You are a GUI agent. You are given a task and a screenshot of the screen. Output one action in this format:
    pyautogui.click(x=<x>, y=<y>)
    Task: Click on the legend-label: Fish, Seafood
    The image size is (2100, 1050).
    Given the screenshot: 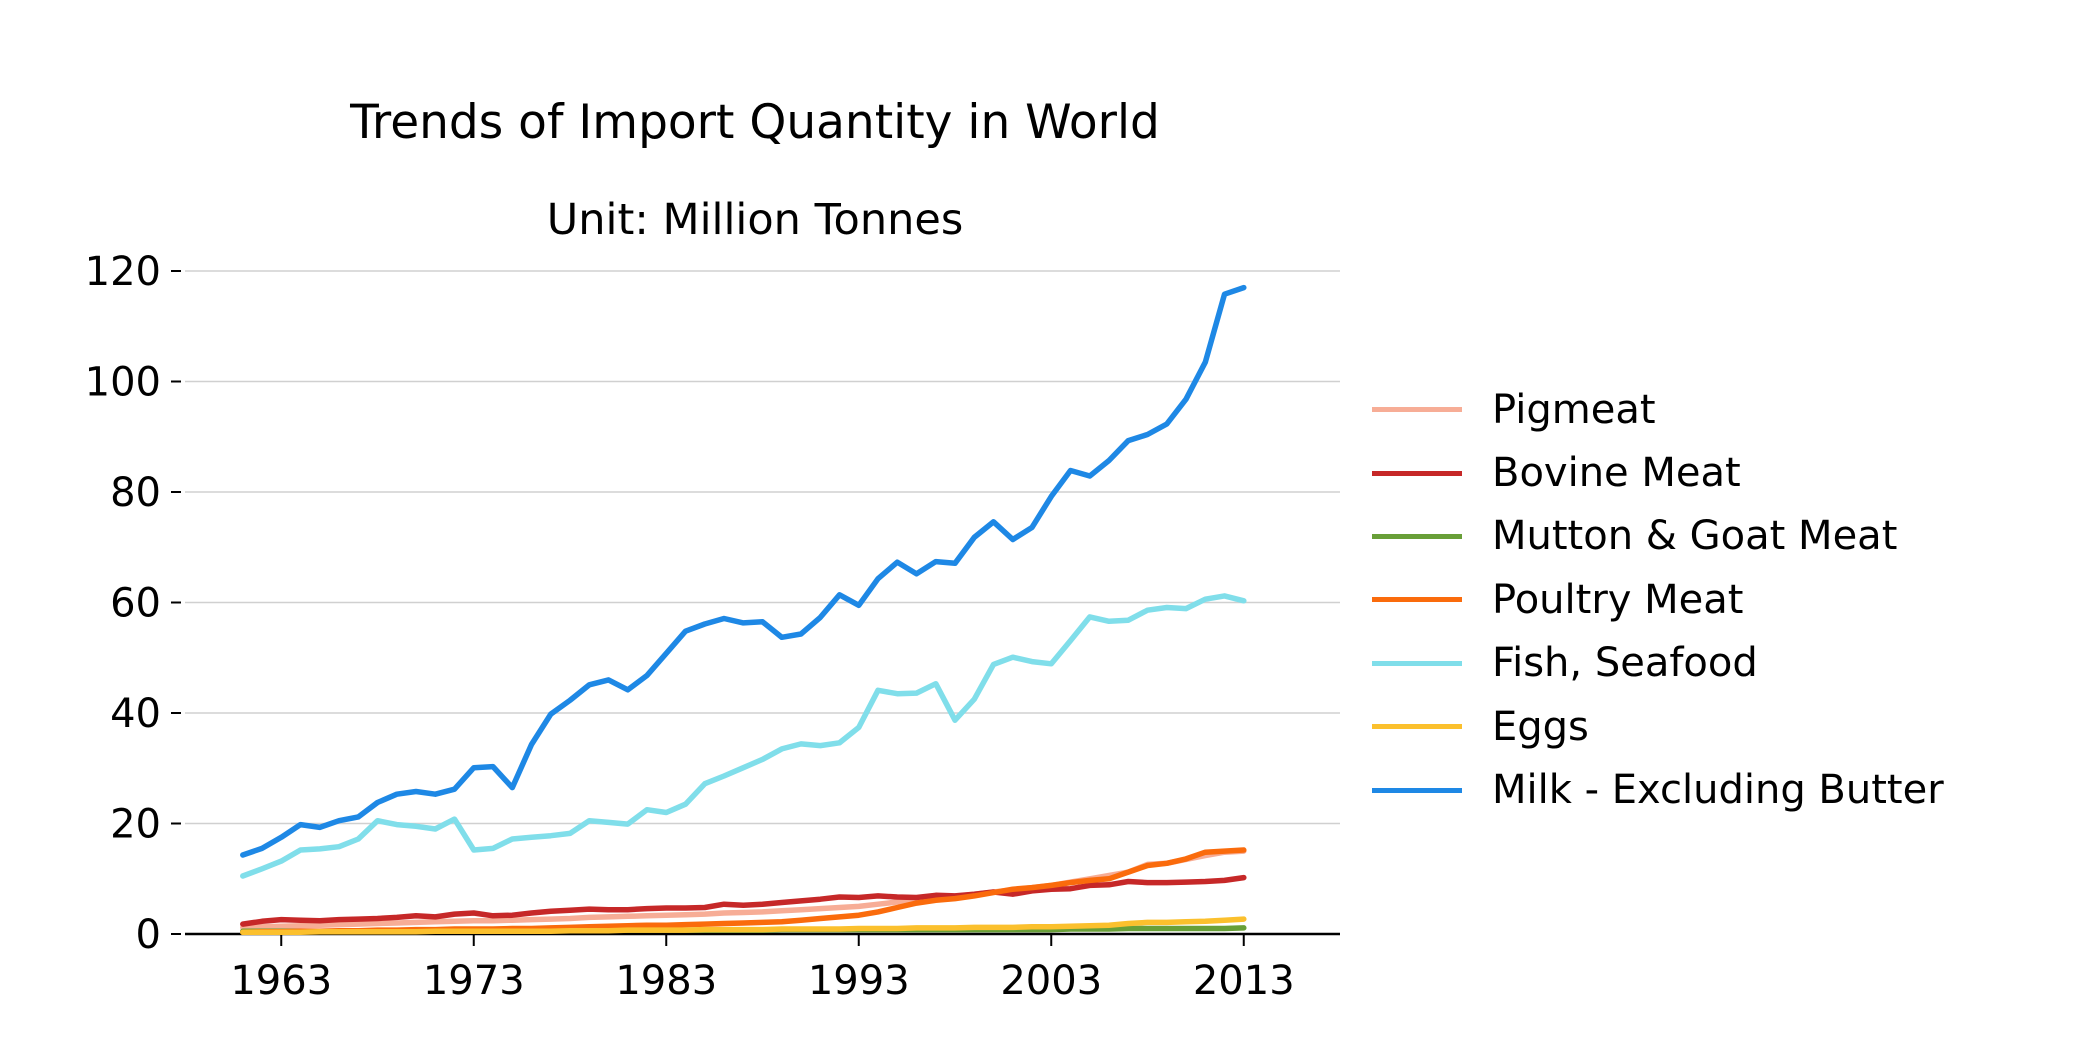 What is the action you would take?
    pyautogui.click(x=1625, y=663)
    